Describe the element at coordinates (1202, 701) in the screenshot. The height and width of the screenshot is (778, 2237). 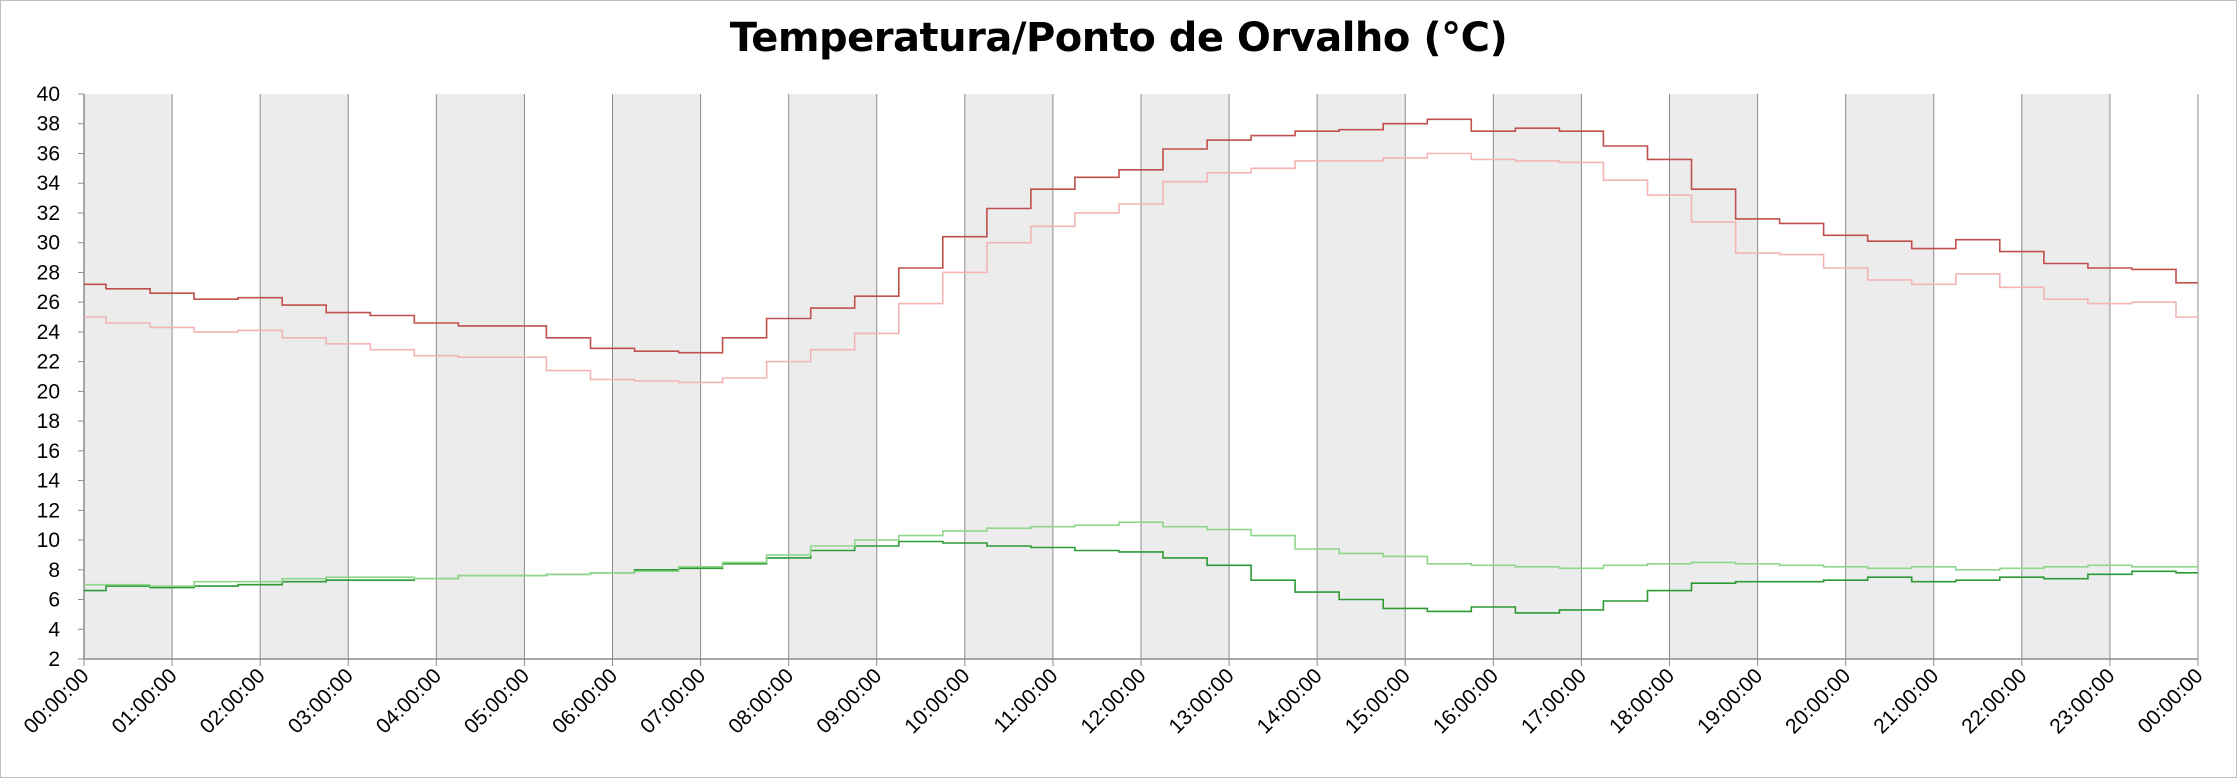
I see `x-tick-label: 13:00:00` at that location.